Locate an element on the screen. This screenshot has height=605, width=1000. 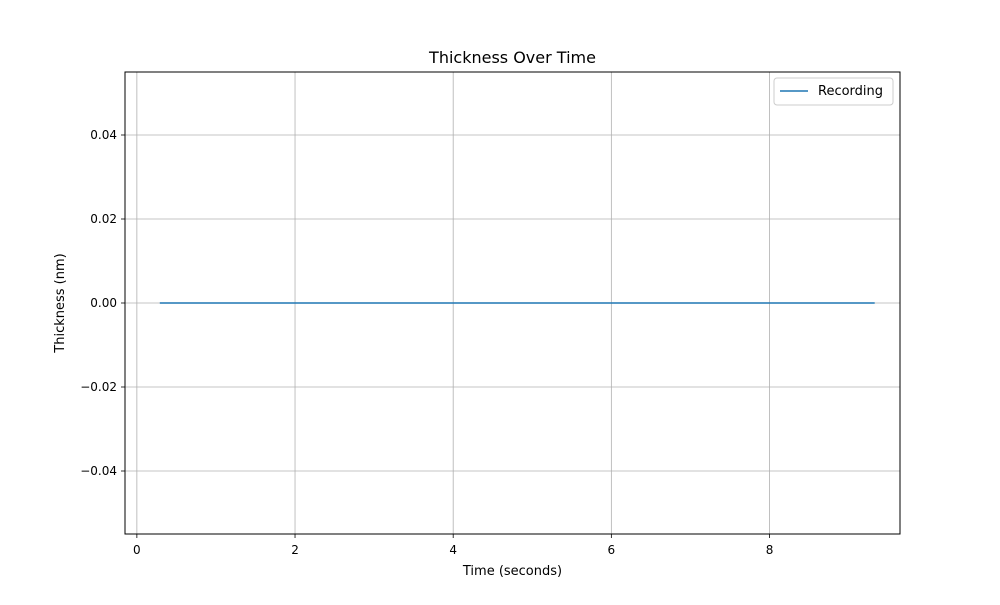
x-tick-label: 2 is located at coordinates (295, 550).